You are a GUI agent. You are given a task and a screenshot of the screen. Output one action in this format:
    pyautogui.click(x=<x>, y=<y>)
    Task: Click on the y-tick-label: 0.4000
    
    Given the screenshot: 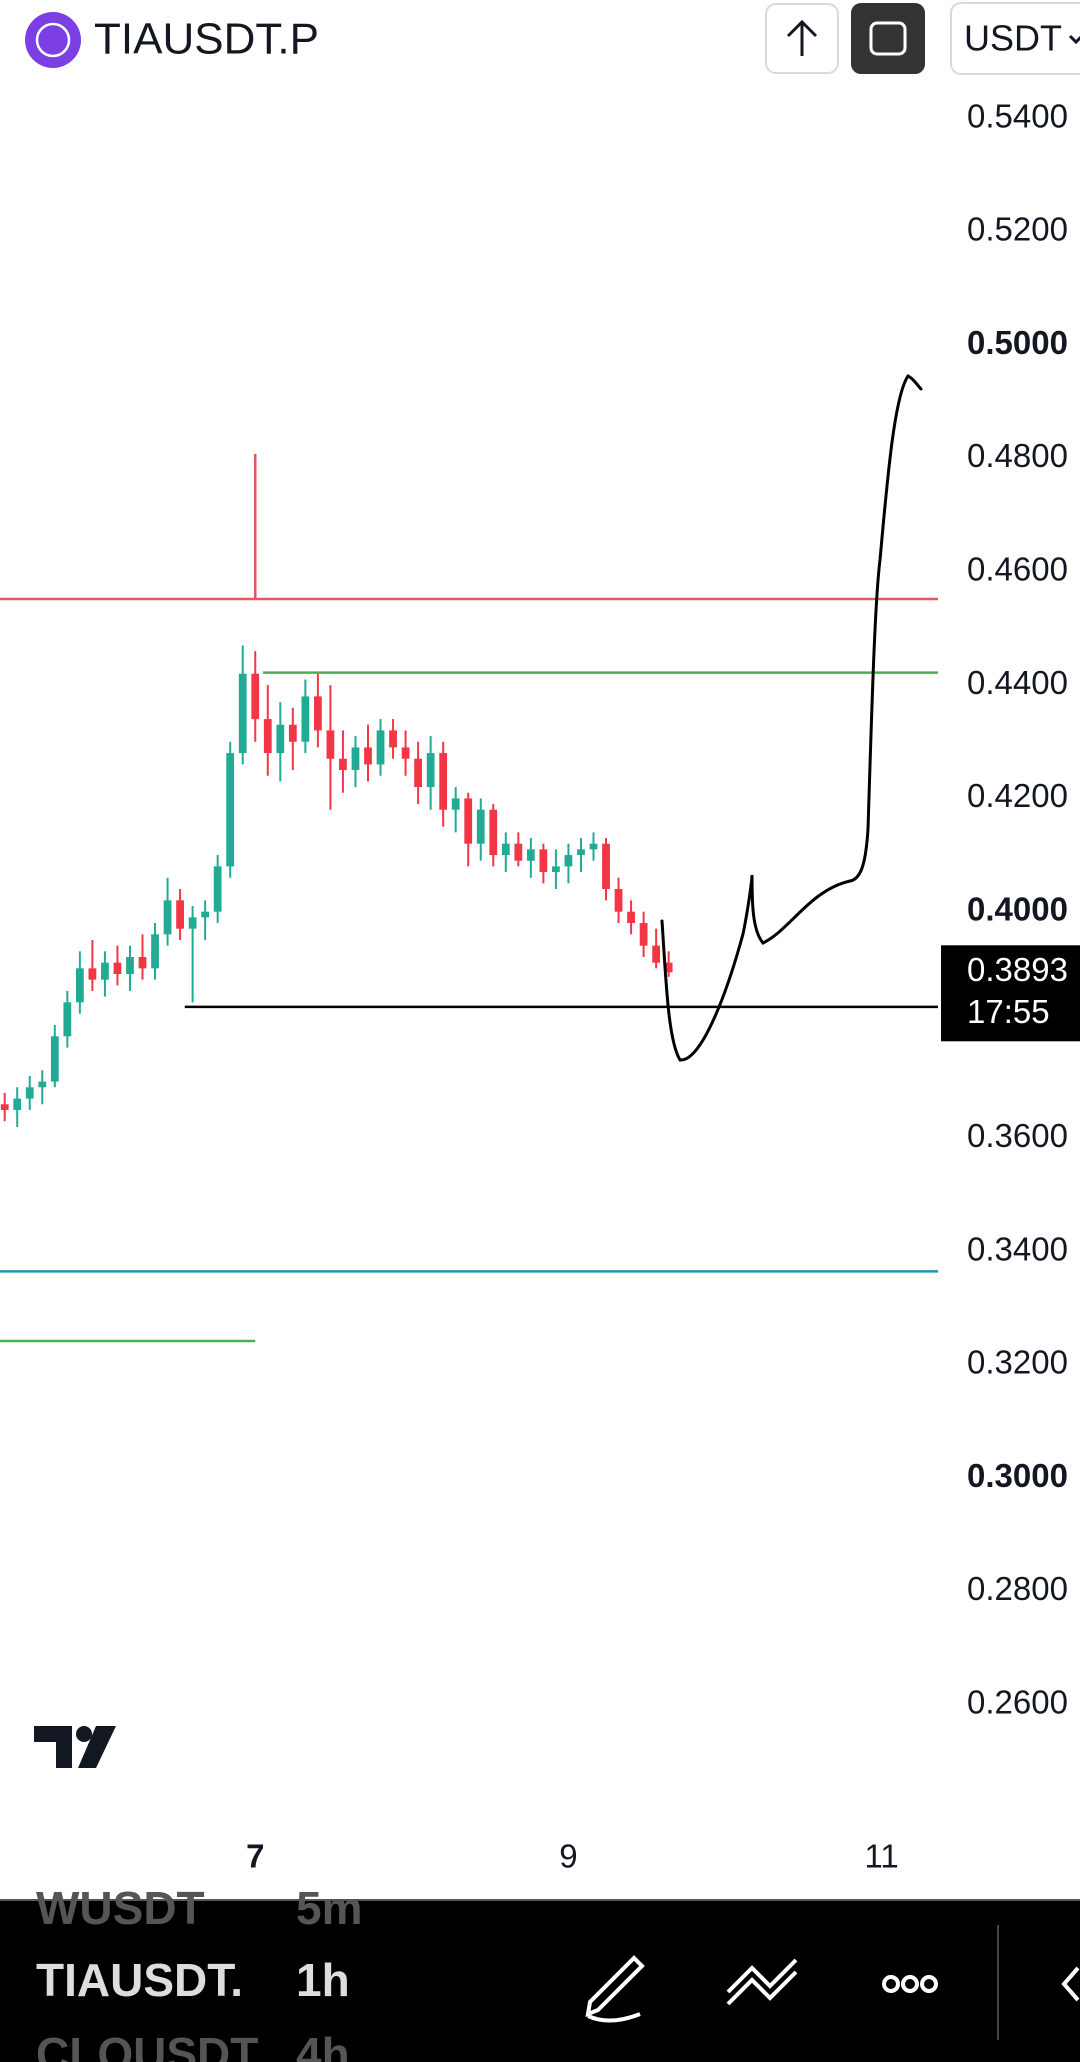 What is the action you would take?
    pyautogui.click(x=1017, y=908)
    